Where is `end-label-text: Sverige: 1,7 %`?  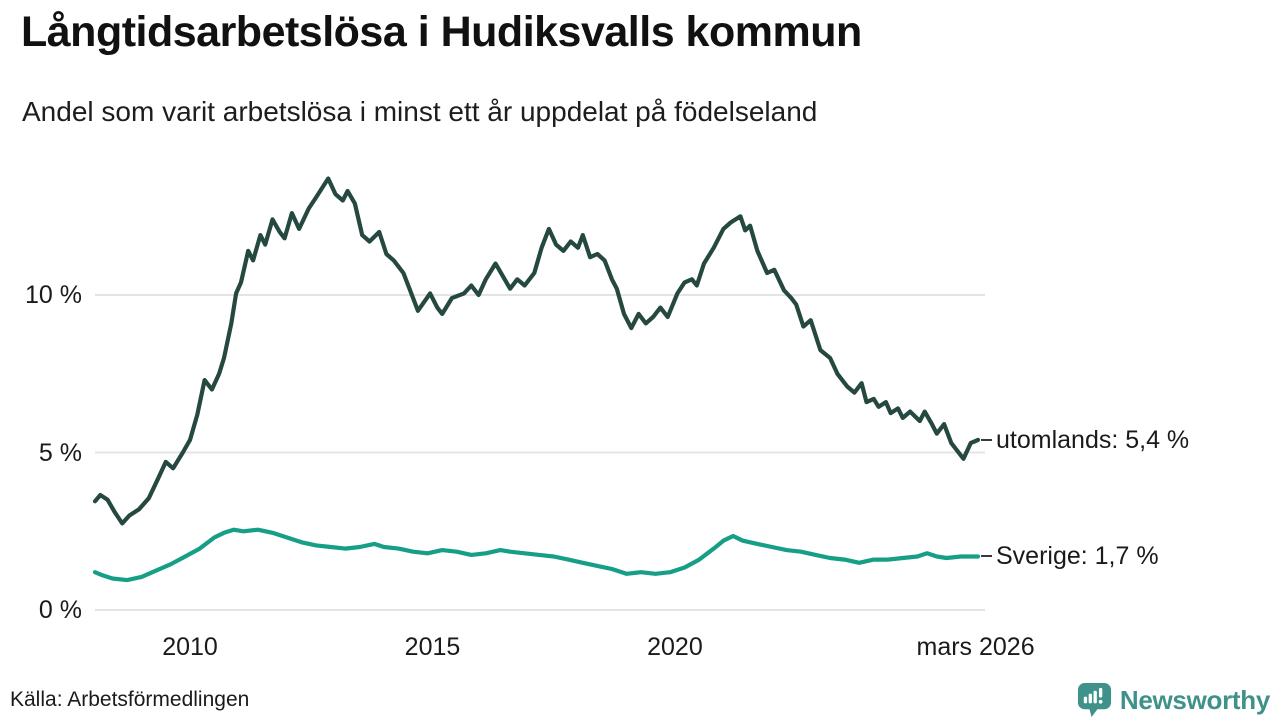
end-label-text: Sverige: 1,7 % is located at coordinates (1077, 556).